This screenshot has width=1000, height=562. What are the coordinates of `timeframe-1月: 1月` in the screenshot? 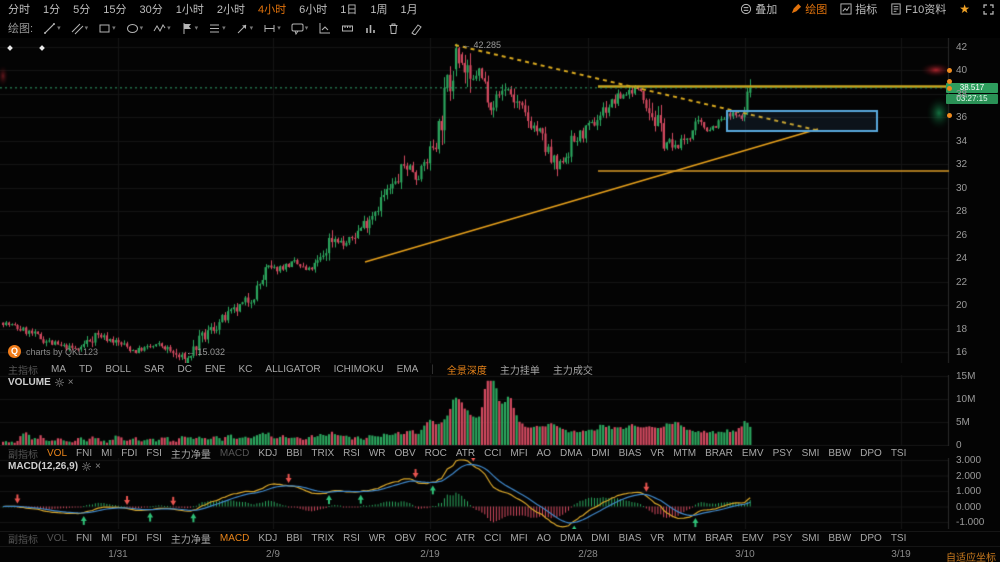 It's located at (409, 10).